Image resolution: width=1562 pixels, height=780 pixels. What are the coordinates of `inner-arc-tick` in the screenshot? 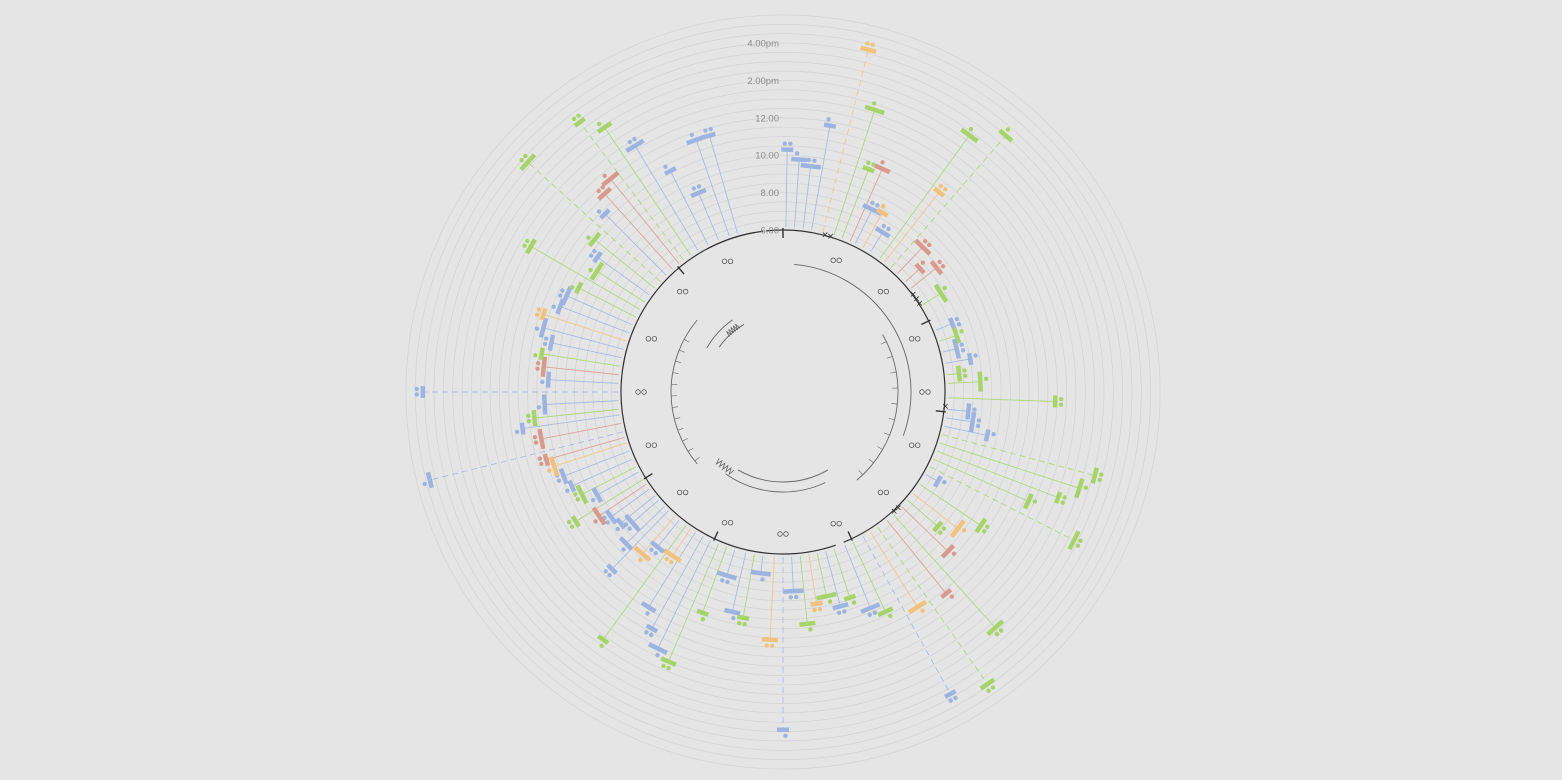 It's located at (861, 472).